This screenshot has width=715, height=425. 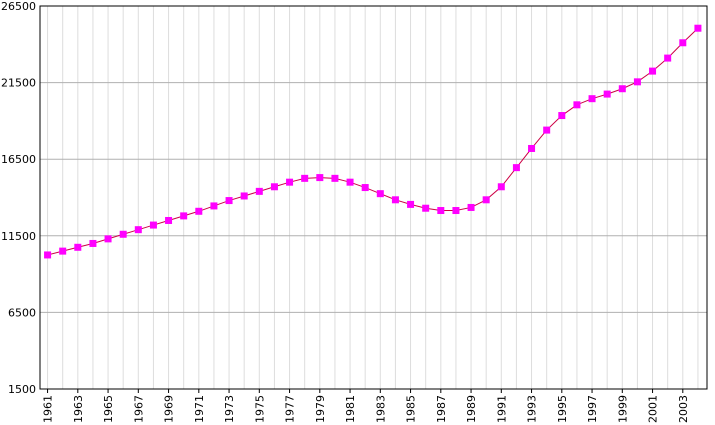 I want to click on x-tick-label: 1977, so click(x=290, y=409).